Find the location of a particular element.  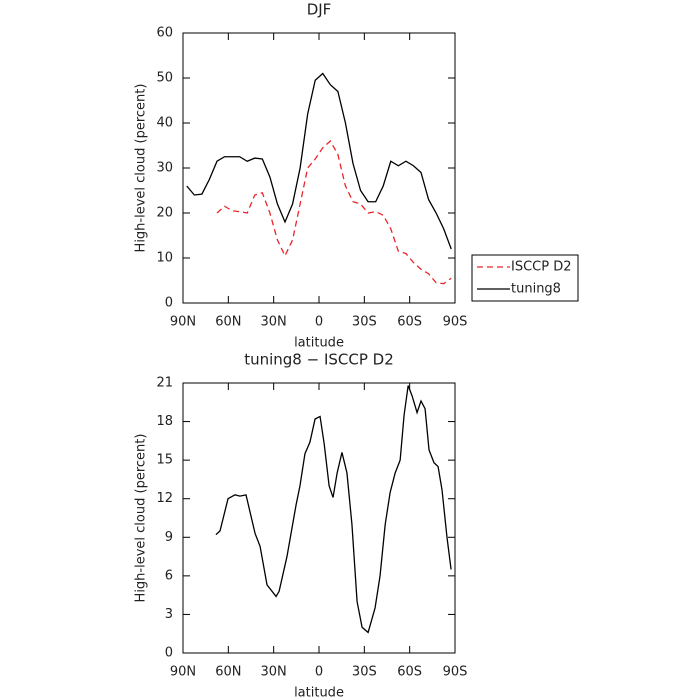

y-tick-label: 18 is located at coordinates (164, 421).